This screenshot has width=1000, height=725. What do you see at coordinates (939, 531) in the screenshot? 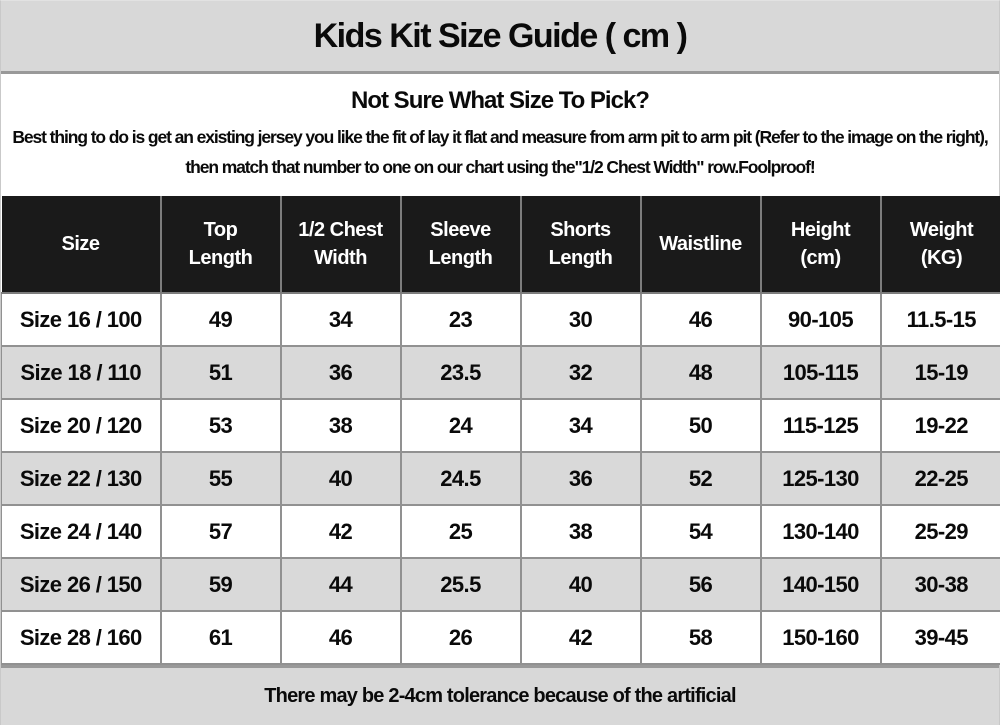
I see `value-cell: 25-29` at bounding box center [939, 531].